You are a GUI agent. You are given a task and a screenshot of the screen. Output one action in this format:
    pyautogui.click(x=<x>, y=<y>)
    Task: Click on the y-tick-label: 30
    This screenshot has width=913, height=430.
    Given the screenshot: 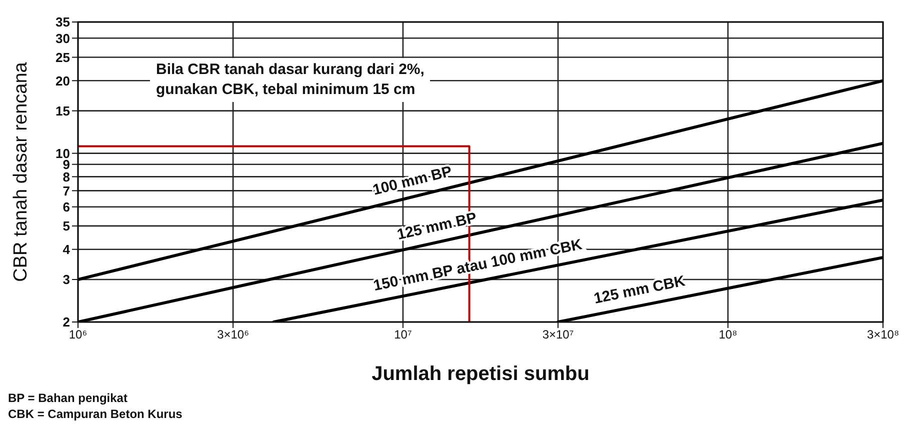 What is the action you would take?
    pyautogui.click(x=63, y=38)
    